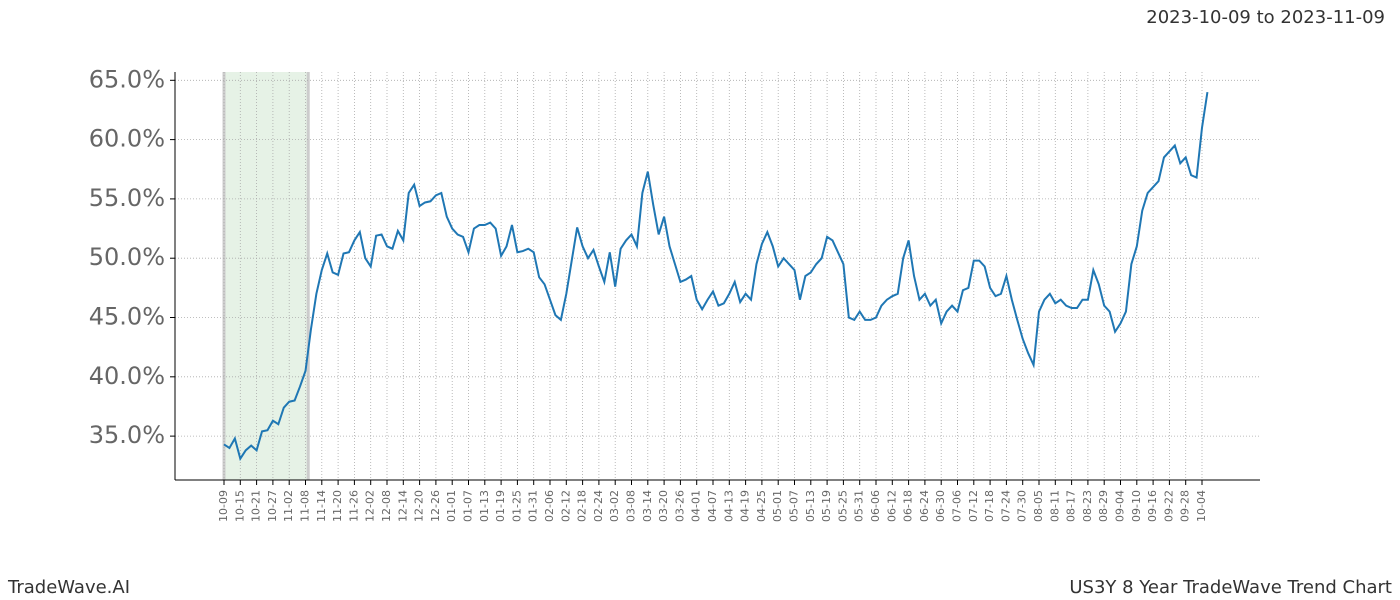 This screenshot has height=600, width=1400. Describe the element at coordinates (810, 506) in the screenshot. I see `x-tick-label: 05-13` at that location.